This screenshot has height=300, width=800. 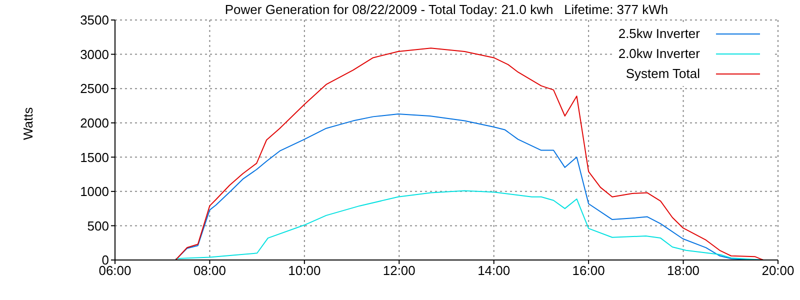 What do you see at coordinates (494, 270) in the screenshot?
I see `x-tick-label: 14:00` at bounding box center [494, 270].